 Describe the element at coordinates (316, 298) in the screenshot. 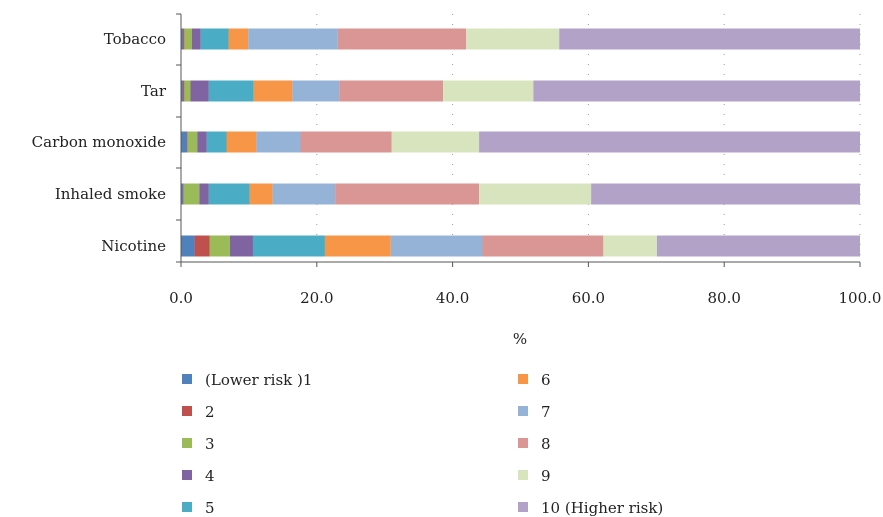

I see `x-tick-label: 20.0` at that location.